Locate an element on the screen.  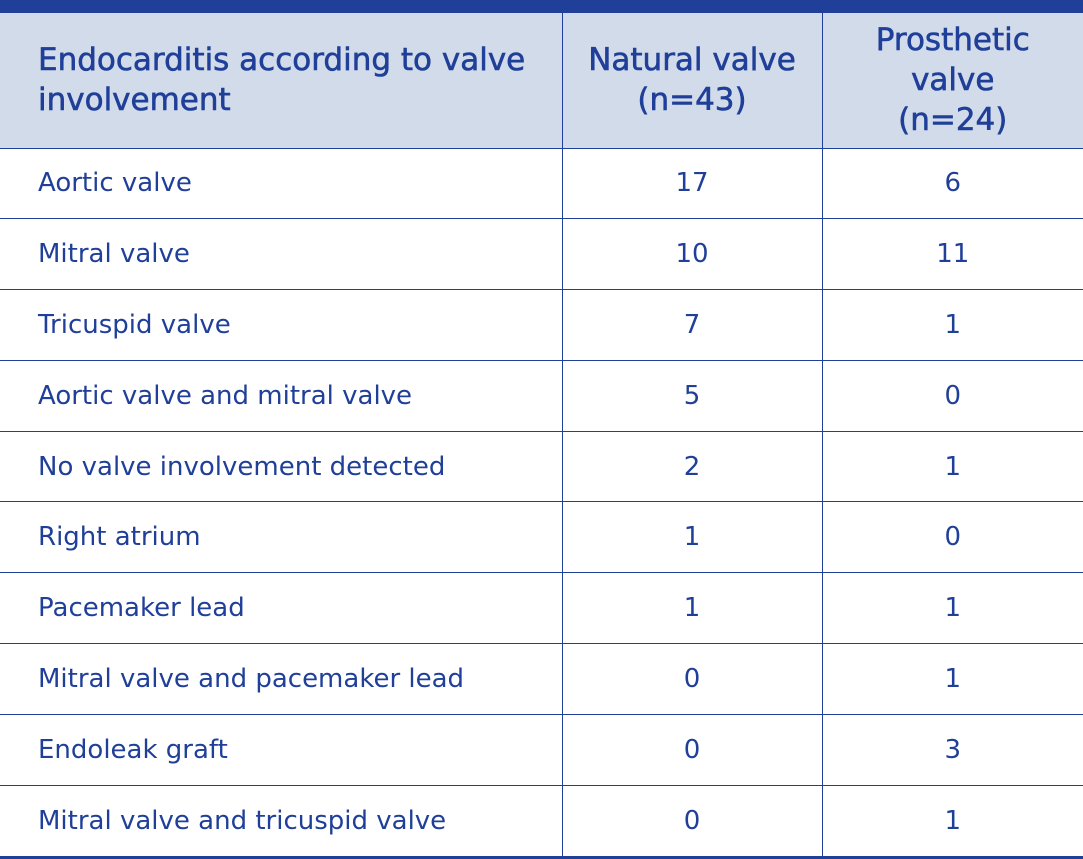
table-row: Pacemaker lead 1 1 is located at coordinates (541, 608).